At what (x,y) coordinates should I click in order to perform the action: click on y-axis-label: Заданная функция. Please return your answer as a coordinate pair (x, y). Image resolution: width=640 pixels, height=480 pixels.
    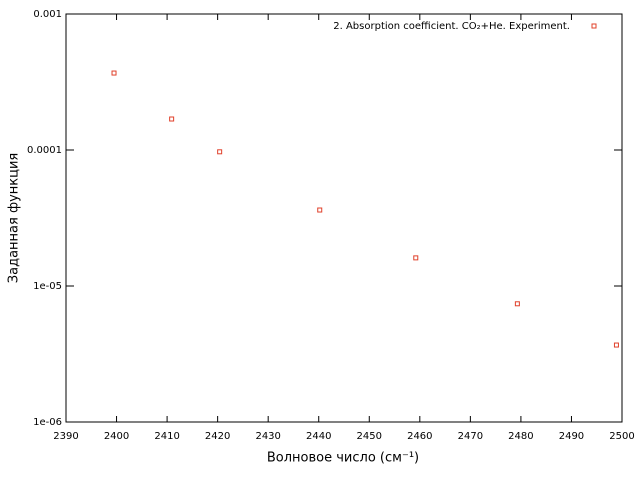
    Looking at the image, I should click on (14, 218).